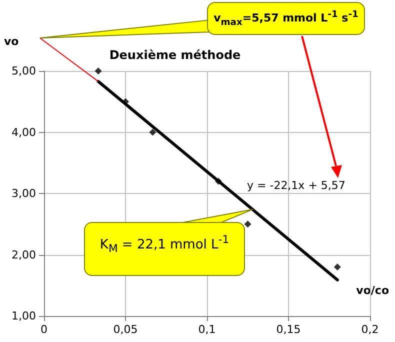 This screenshot has width=395, height=342. What do you see at coordinates (12, 41) in the screenshot?
I see `y-axis-title: vo` at bounding box center [12, 41].